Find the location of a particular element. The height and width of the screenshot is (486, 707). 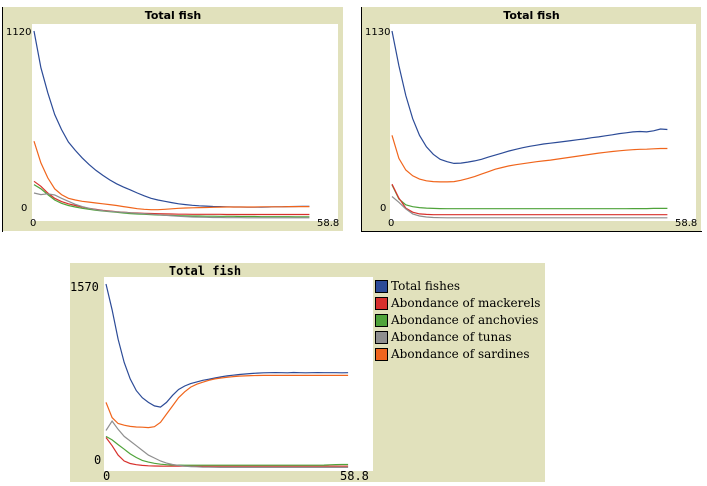

legend-label: Total fishes is located at coordinates (426, 286).